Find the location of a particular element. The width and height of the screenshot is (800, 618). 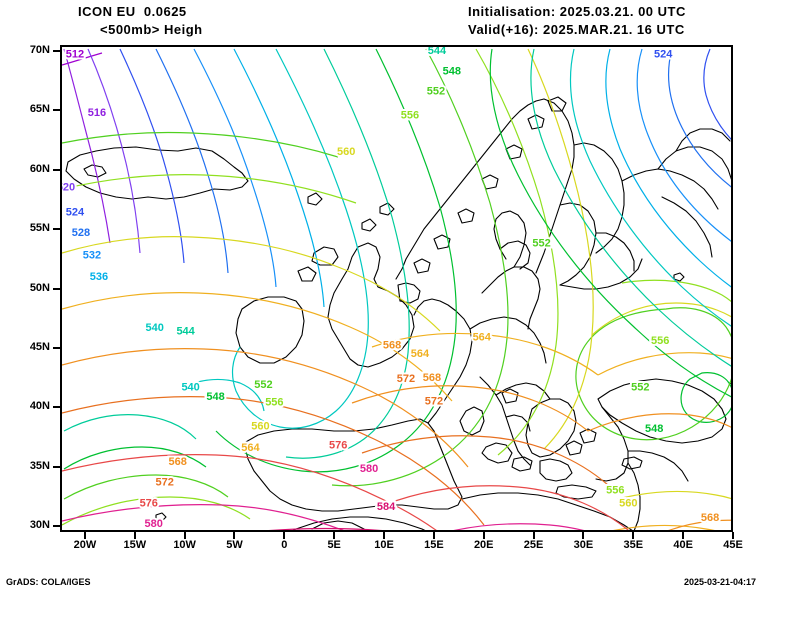

contour-label-halo: 576 is located at coordinates (338, 445).